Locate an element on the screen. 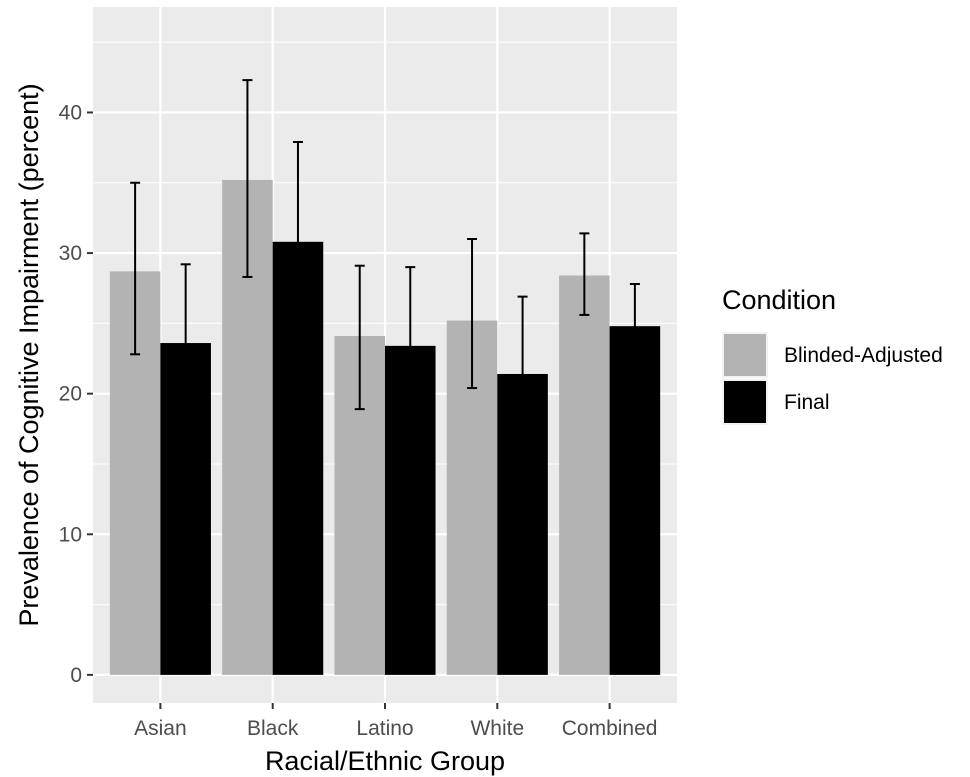 This screenshot has height=777, width=970. y-tick-label: 0 is located at coordinates (76, 675).